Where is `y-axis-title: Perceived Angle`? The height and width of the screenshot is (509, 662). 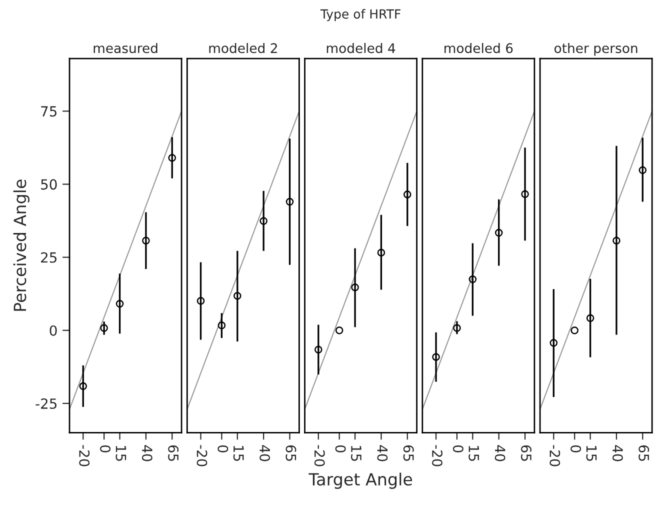
y-axis-title: Perceived Angle is located at coordinates (21, 245).